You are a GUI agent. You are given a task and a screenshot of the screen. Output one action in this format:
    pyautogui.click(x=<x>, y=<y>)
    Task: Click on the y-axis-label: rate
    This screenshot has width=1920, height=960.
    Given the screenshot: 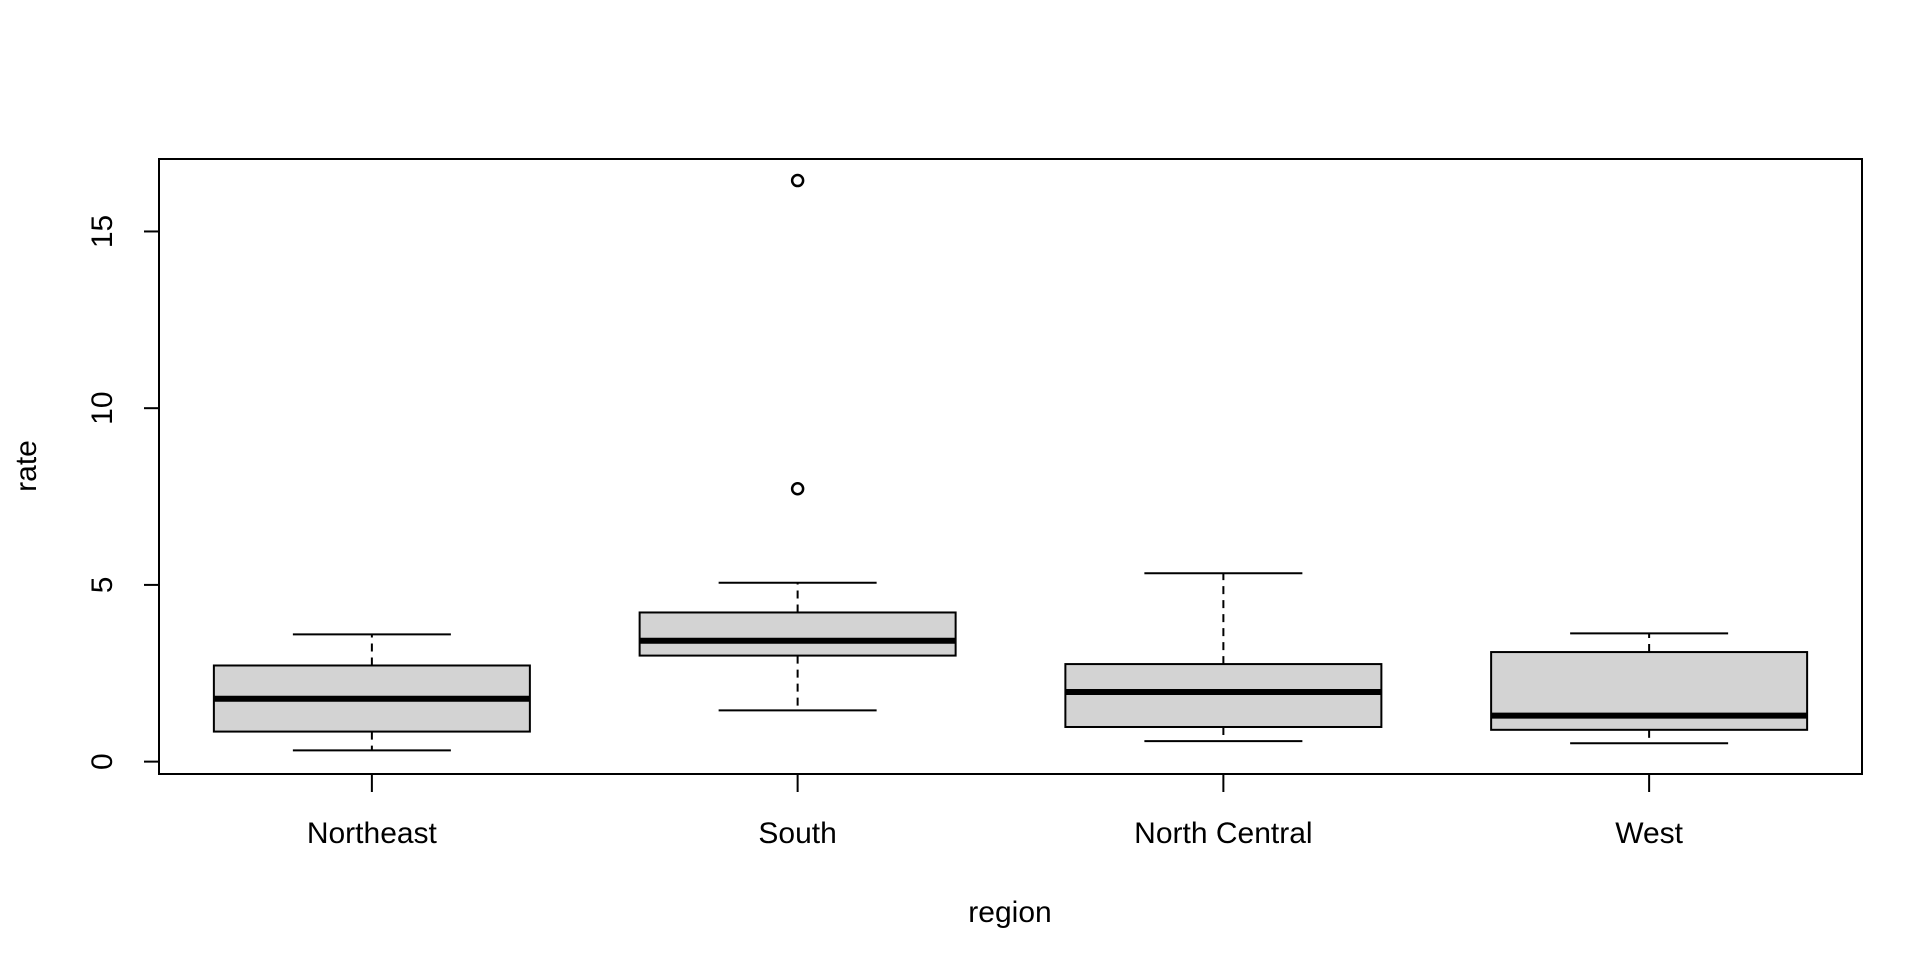 What is the action you would take?
    pyautogui.click(x=26, y=466)
    